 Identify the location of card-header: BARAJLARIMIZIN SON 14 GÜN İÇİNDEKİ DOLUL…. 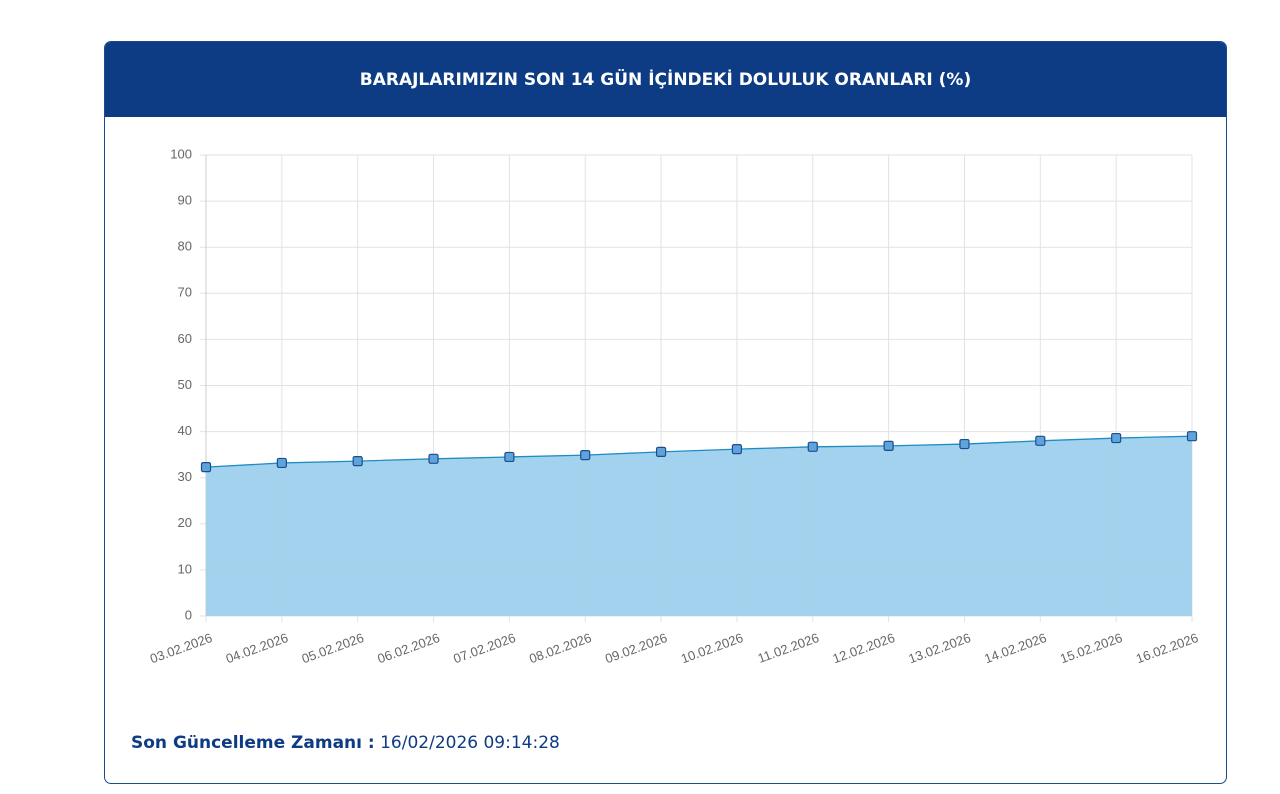
(665, 79).